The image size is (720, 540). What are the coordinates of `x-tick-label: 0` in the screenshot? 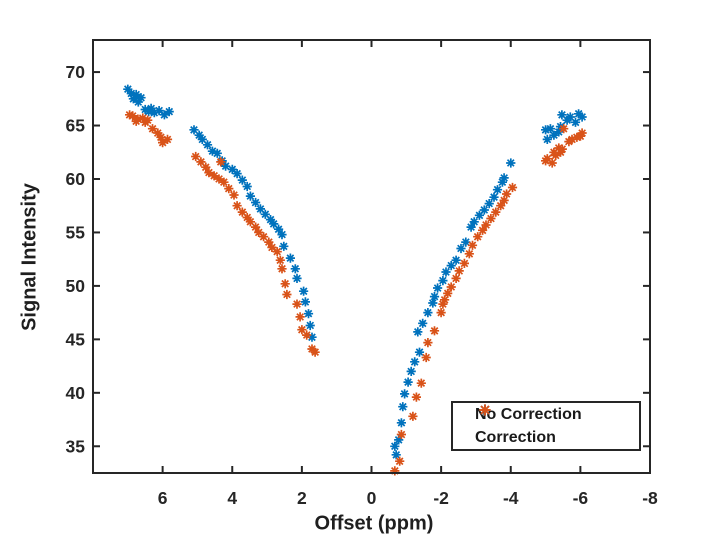 It's located at (372, 498).